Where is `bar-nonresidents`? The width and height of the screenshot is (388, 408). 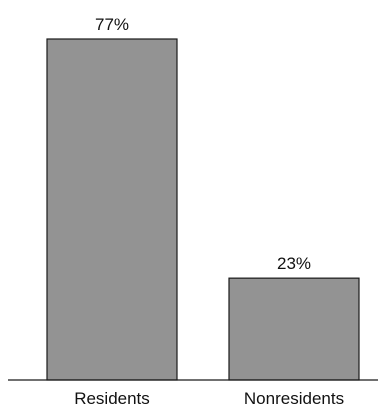
bar-nonresidents is located at coordinates (294, 329).